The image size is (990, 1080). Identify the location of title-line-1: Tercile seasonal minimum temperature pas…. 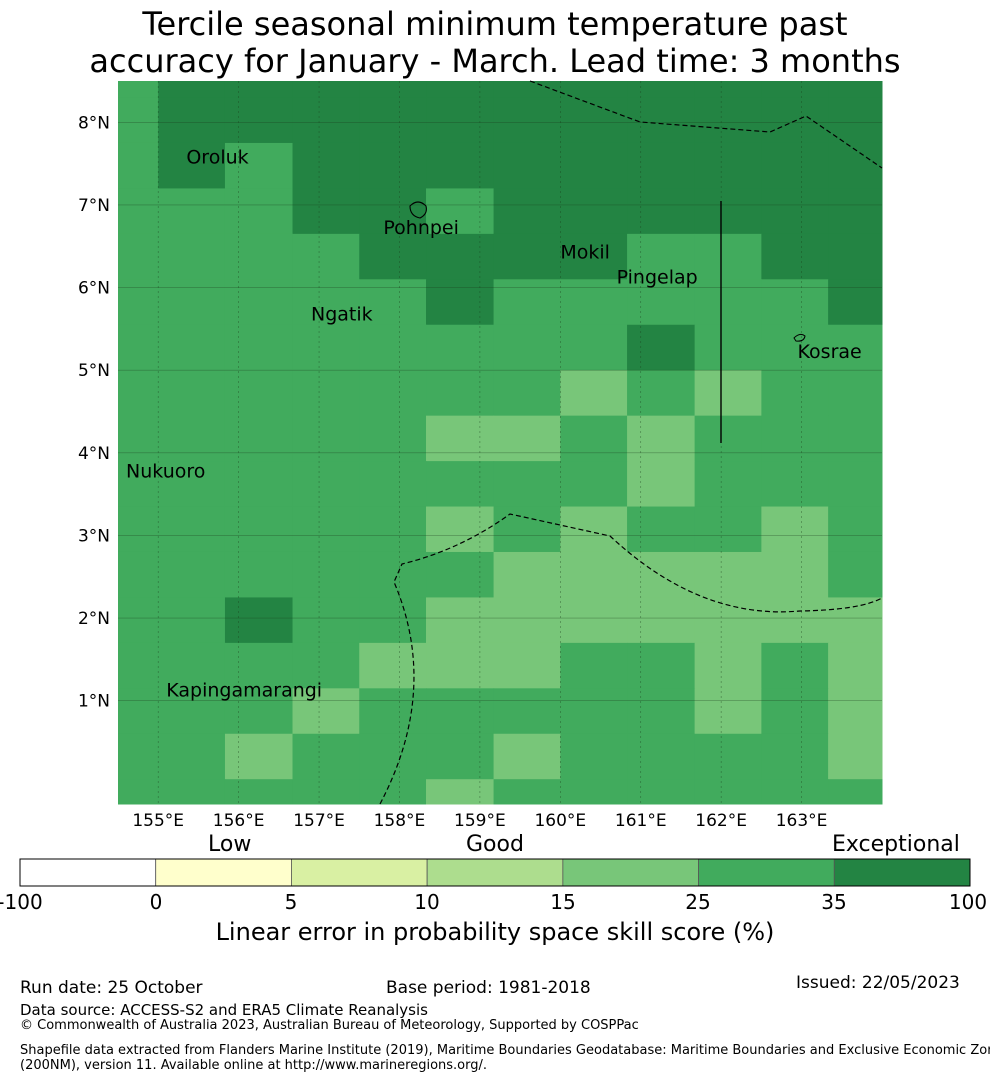
(495, 24).